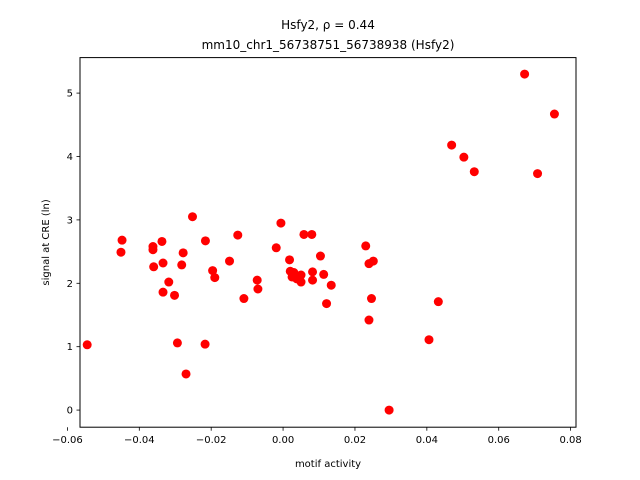 The image size is (640, 480). I want to click on x-axis-label: motif activity, so click(328, 464).